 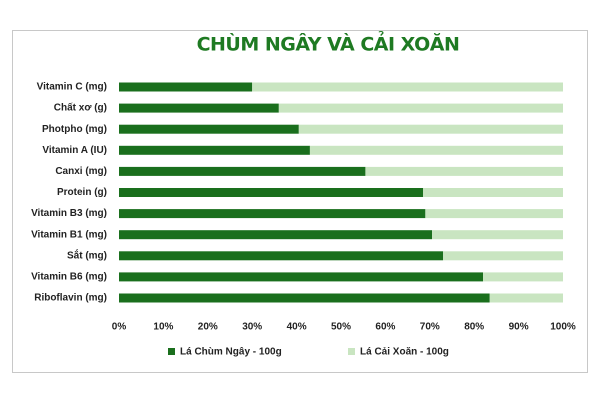 I want to click on y-tick-label: Chất xơ (g), so click(x=80, y=108).